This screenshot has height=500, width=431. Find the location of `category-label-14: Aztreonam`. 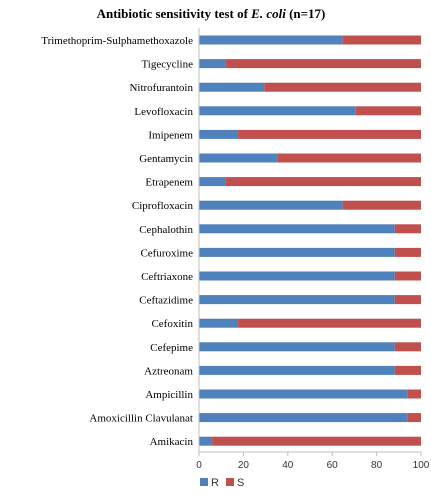

category-label-14: Aztreonam is located at coordinates (168, 371).